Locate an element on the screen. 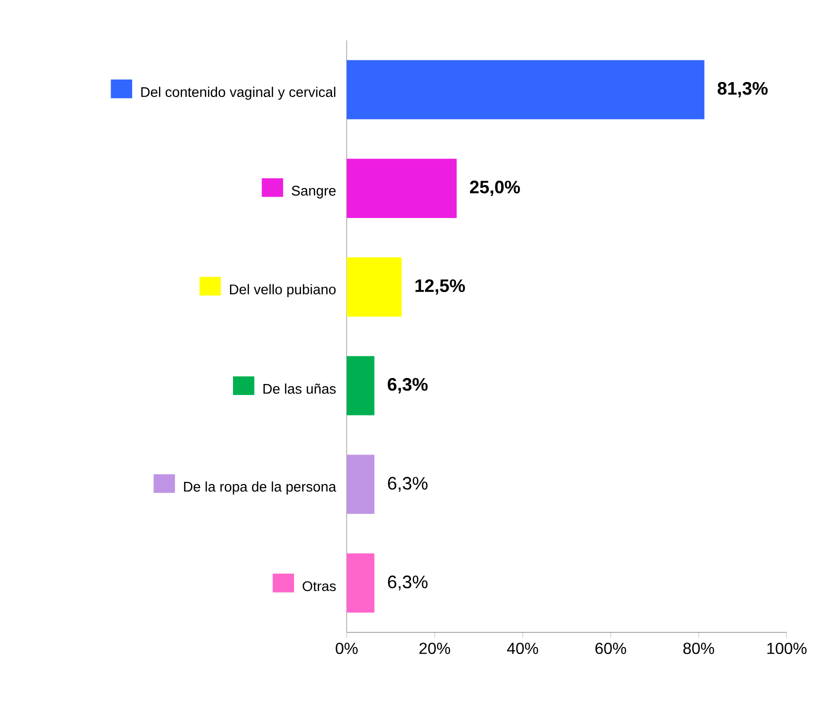  data-label: 25,0% is located at coordinates (495, 188).